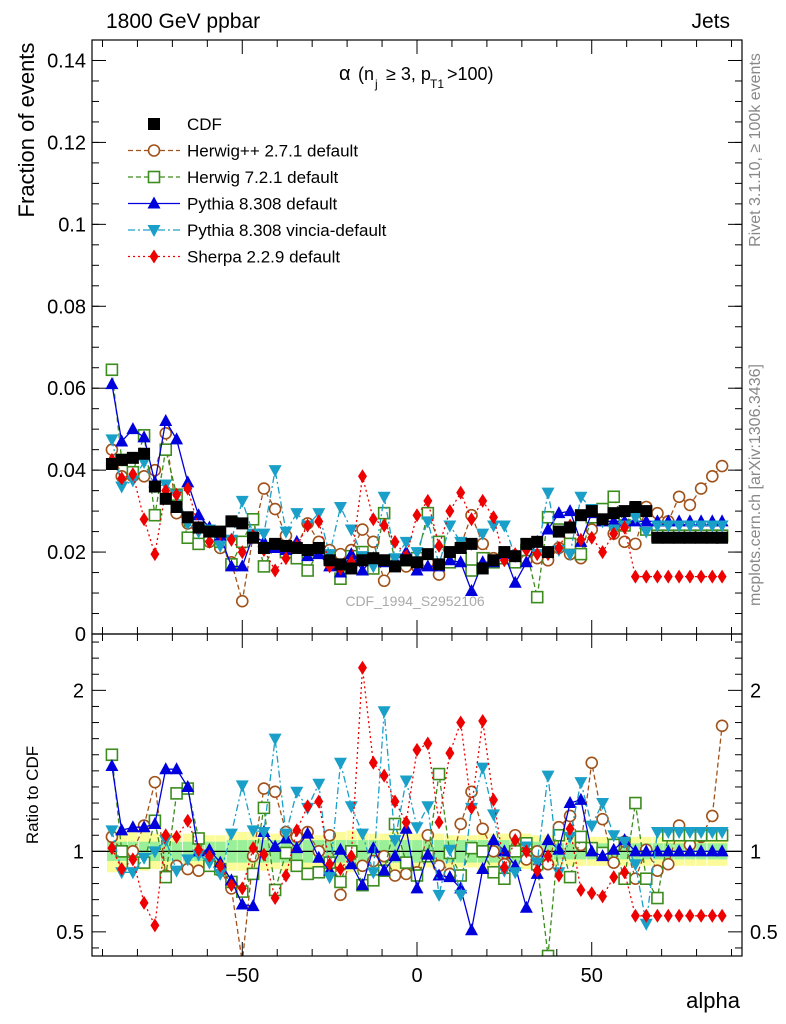  I want to click on x-tick-label: 50, so click(592, 976).